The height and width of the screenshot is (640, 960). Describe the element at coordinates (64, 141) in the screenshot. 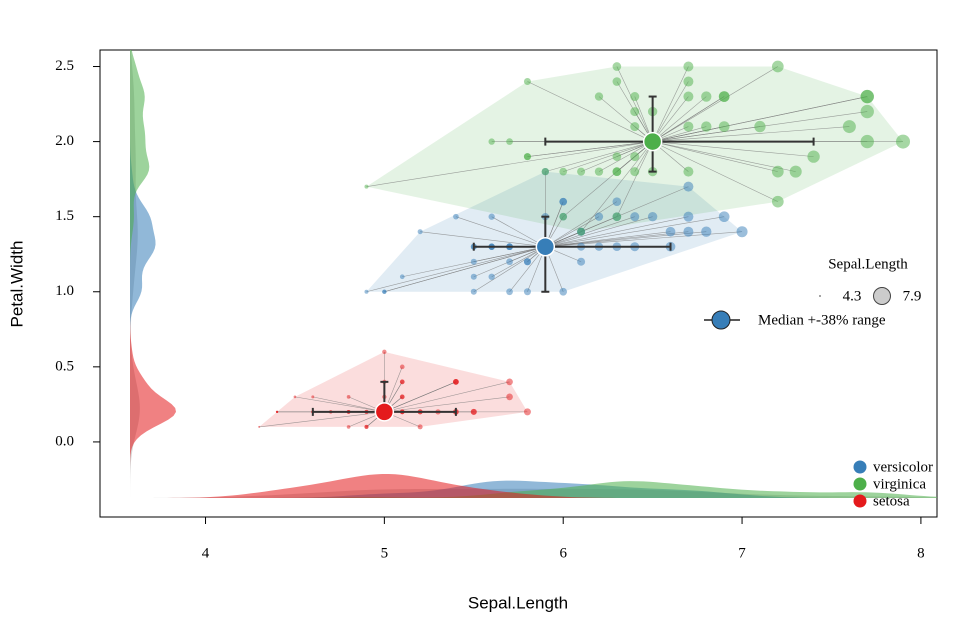

I see `y-tick-label: 2.0` at that location.